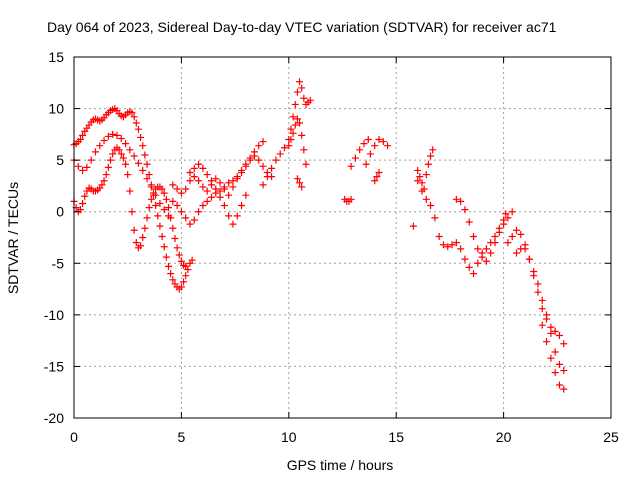 This screenshot has height=485, width=640. I want to click on x-tick-label: 20, so click(504, 437).